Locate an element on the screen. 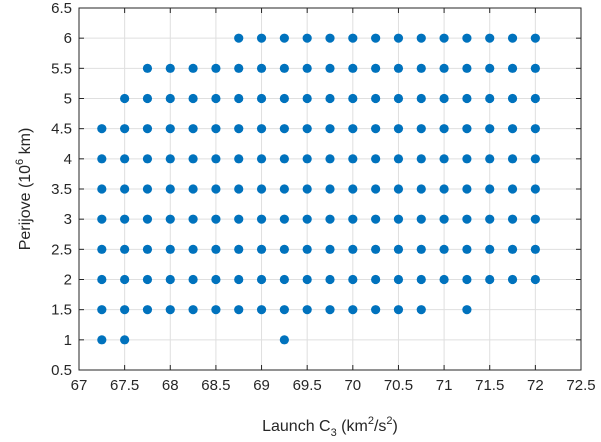 The height and width of the screenshot is (442, 601). x-tick-label: 67.5 is located at coordinates (124, 385).